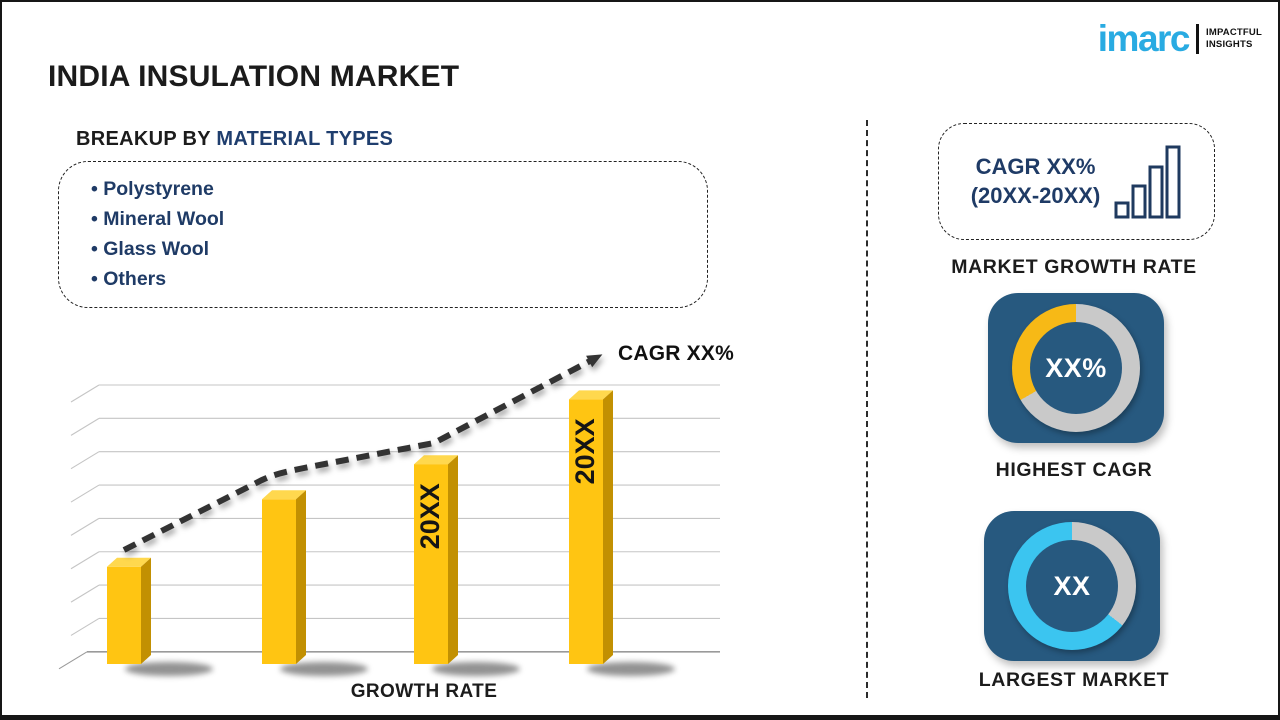 The width and height of the screenshot is (1280, 720). Describe the element at coordinates (146, 139) in the screenshot. I see `breakup-heading-prefix: BREAKUP BY` at that location.